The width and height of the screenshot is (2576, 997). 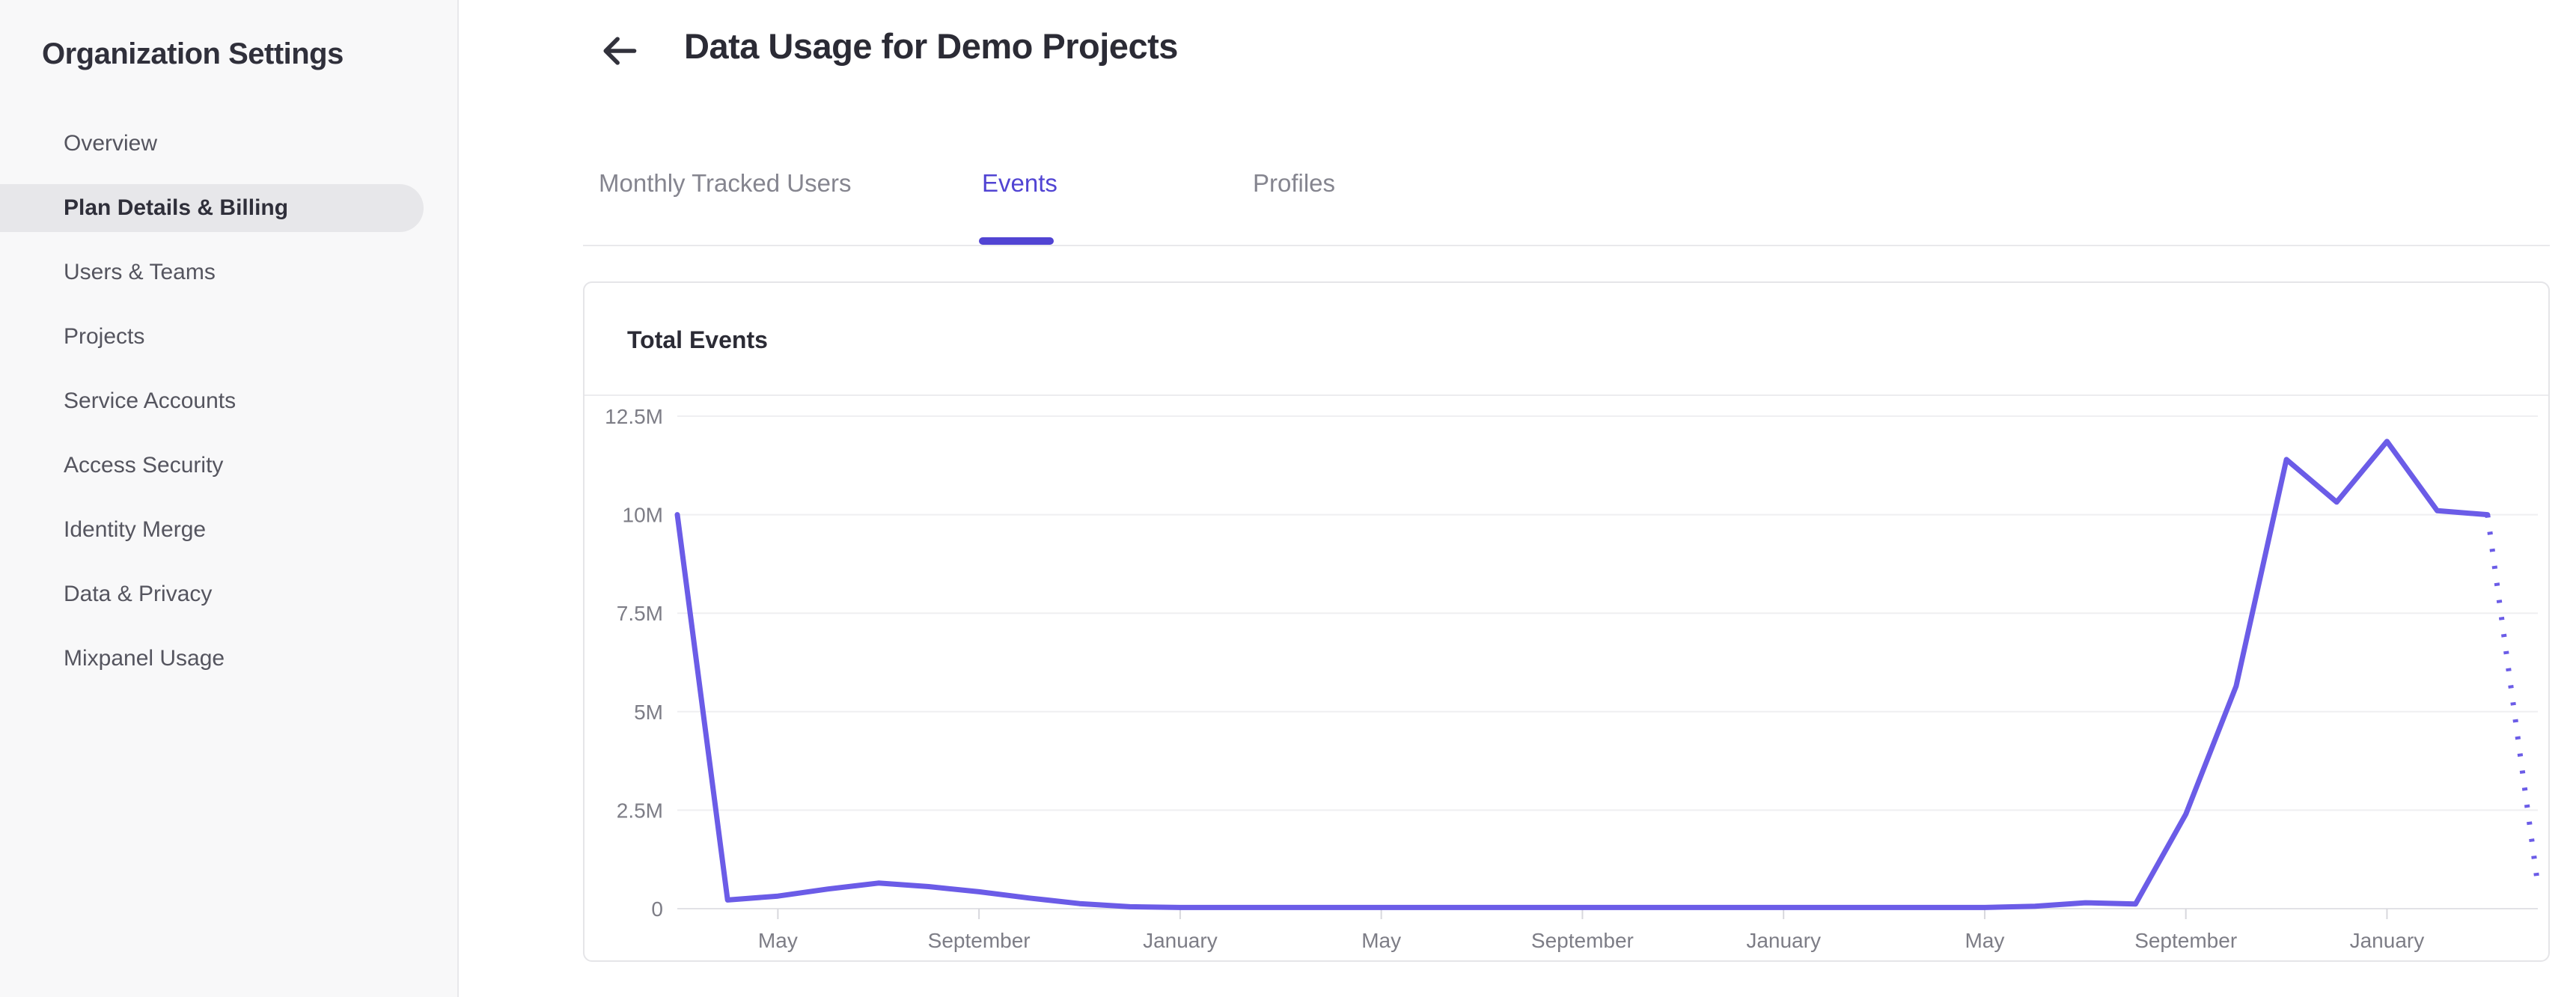 I want to click on back-button, so click(x=619, y=51).